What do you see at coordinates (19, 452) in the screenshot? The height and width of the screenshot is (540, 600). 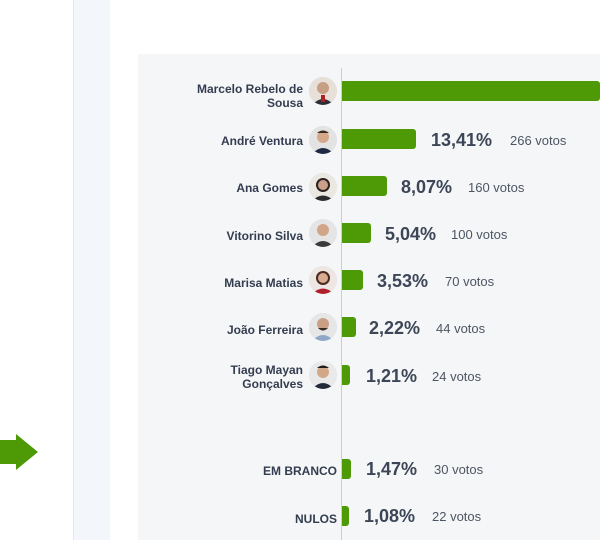 I see `arrow-icon` at bounding box center [19, 452].